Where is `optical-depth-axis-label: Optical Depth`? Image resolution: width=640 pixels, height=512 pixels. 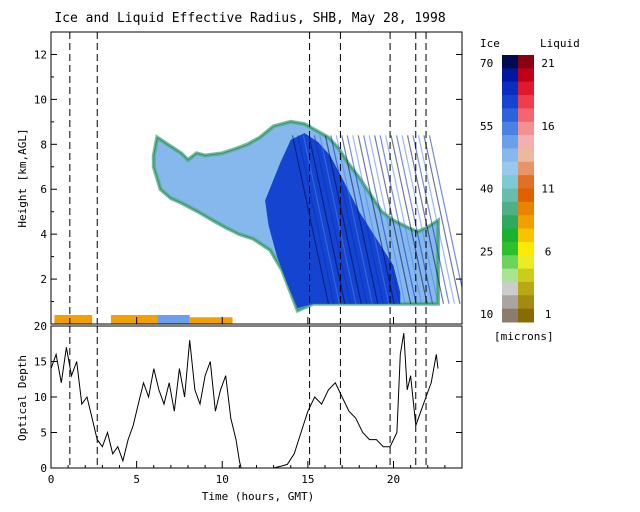 optical-depth-axis-label: Optical Depth is located at coordinates (22, 398).